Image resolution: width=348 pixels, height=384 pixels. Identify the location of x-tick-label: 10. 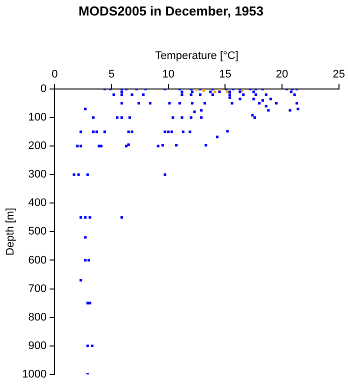
(168, 74).